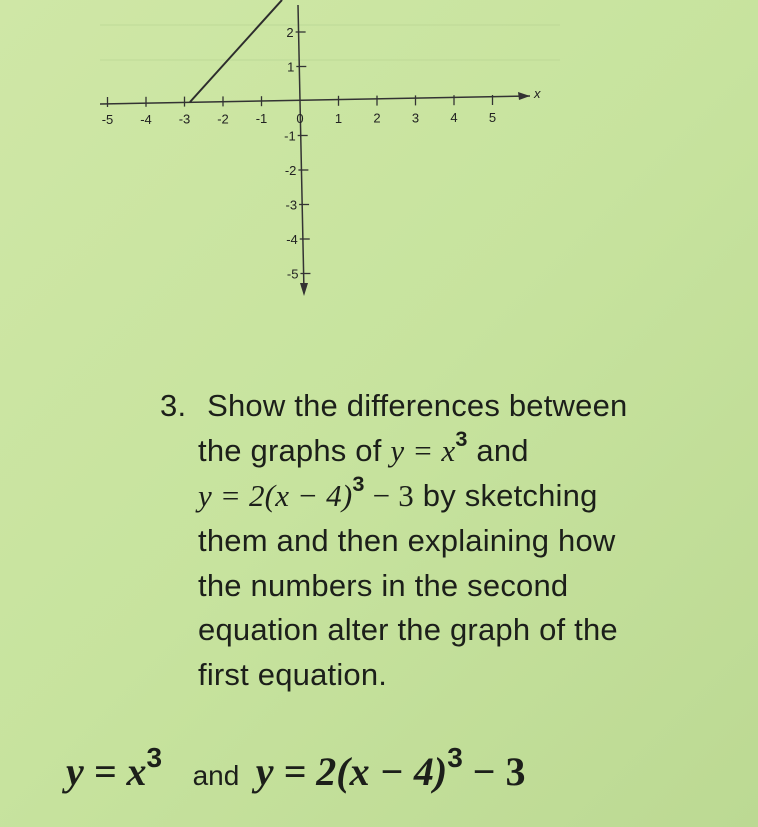 The width and height of the screenshot is (758, 827). I want to click on problem-line: y = 2(x − 4)3 − 3 by sketching, so click(398, 493).